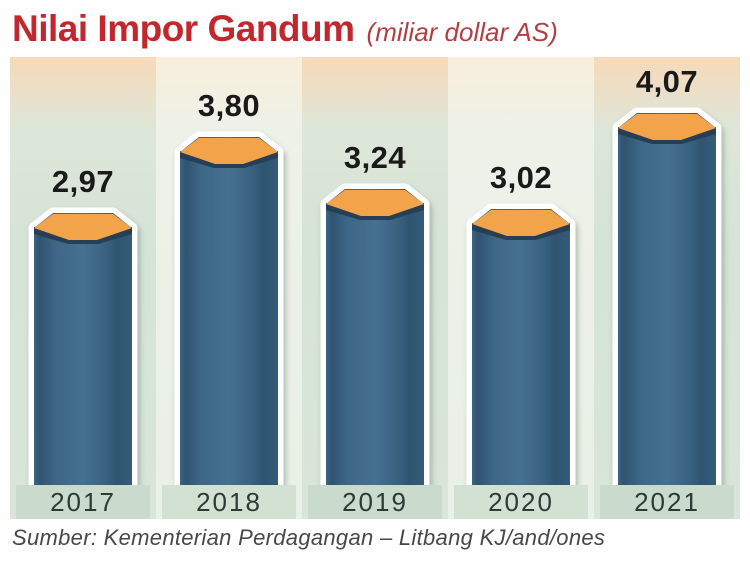 The image size is (750, 563). Describe the element at coordinates (521, 502) in the screenshot. I see `year-label-2020: 2020` at that location.